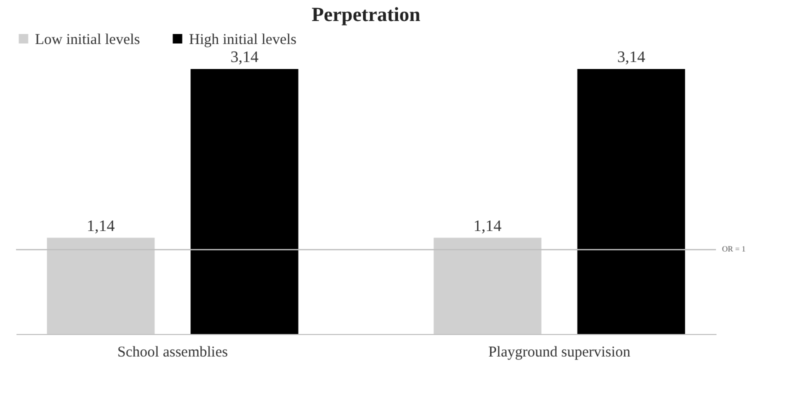 Image resolution: width=789 pixels, height=403 pixels. What do you see at coordinates (243, 40) in the screenshot?
I see `legend-label: High initial levels` at bounding box center [243, 40].